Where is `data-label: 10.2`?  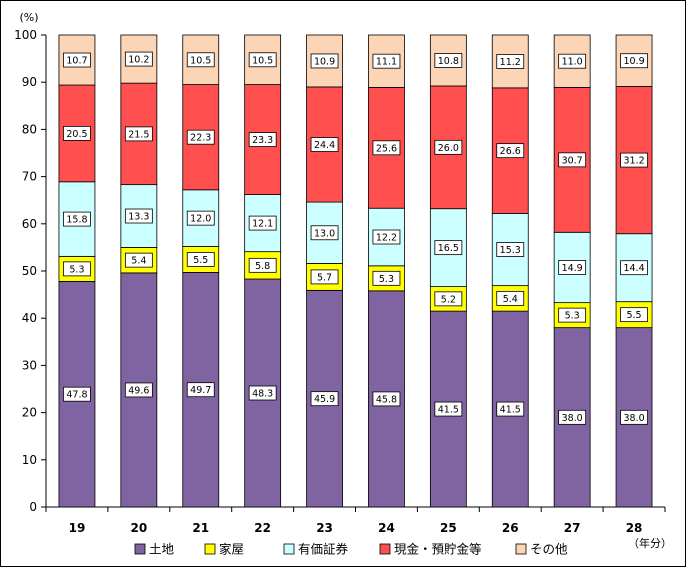 data-label: 10.2 is located at coordinates (138, 60).